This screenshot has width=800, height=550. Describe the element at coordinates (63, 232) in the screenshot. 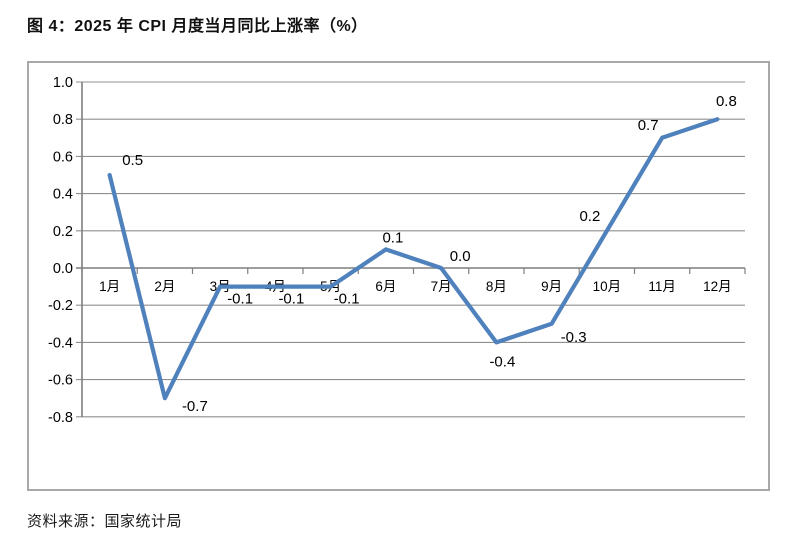

I see `y-axis-label: 0.2` at that location.